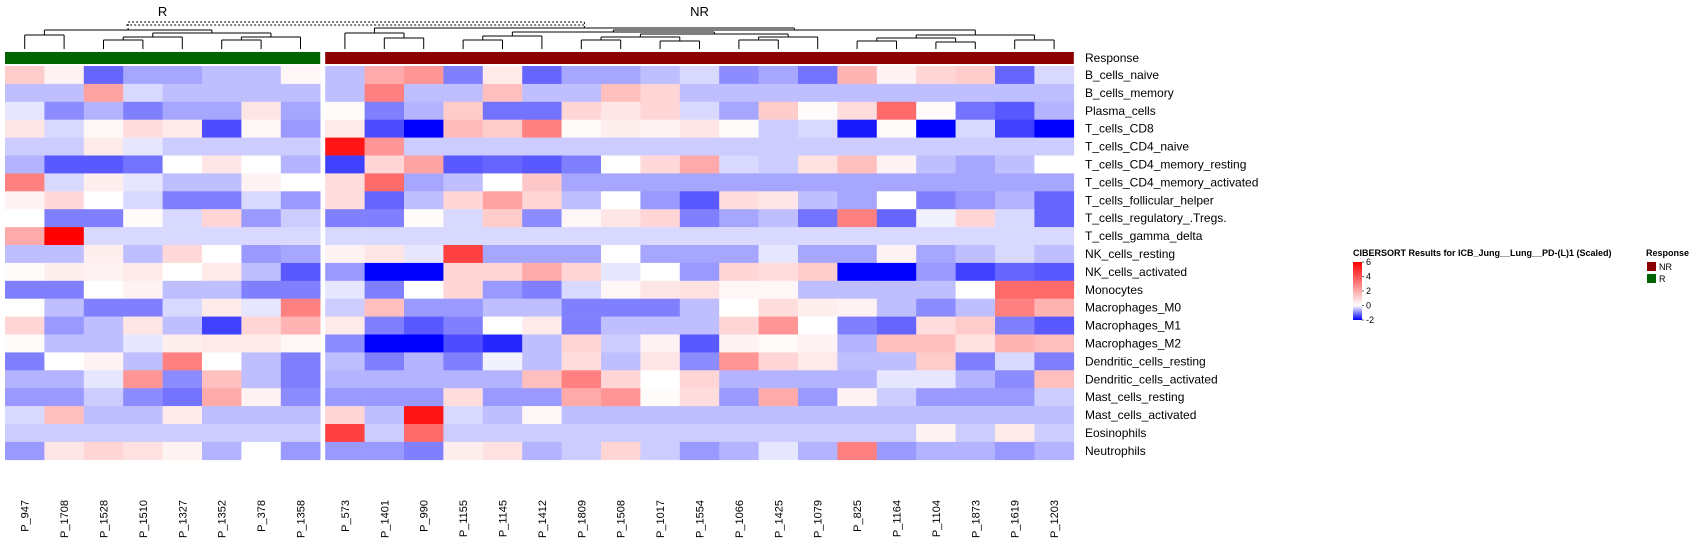 The height and width of the screenshot is (550, 1700). I want to click on column-label: P_1510, so click(144, 519).